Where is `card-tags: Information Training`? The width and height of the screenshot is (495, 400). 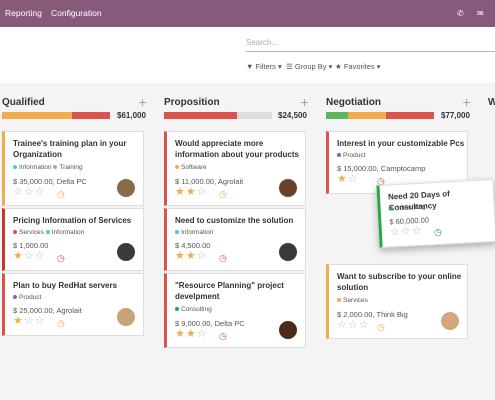
card-tags: Information Training is located at coordinates (48, 167).